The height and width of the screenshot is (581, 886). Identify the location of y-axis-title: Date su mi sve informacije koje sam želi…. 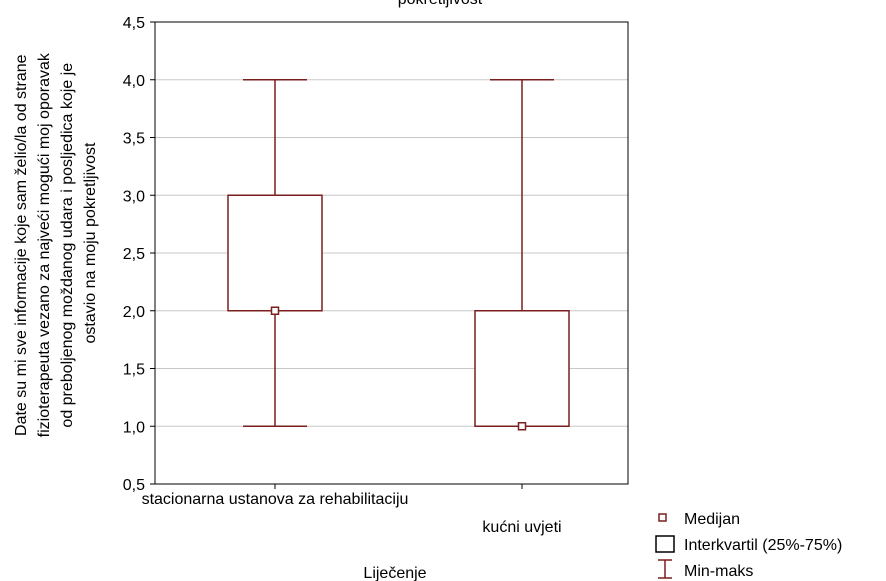
(56, 243).